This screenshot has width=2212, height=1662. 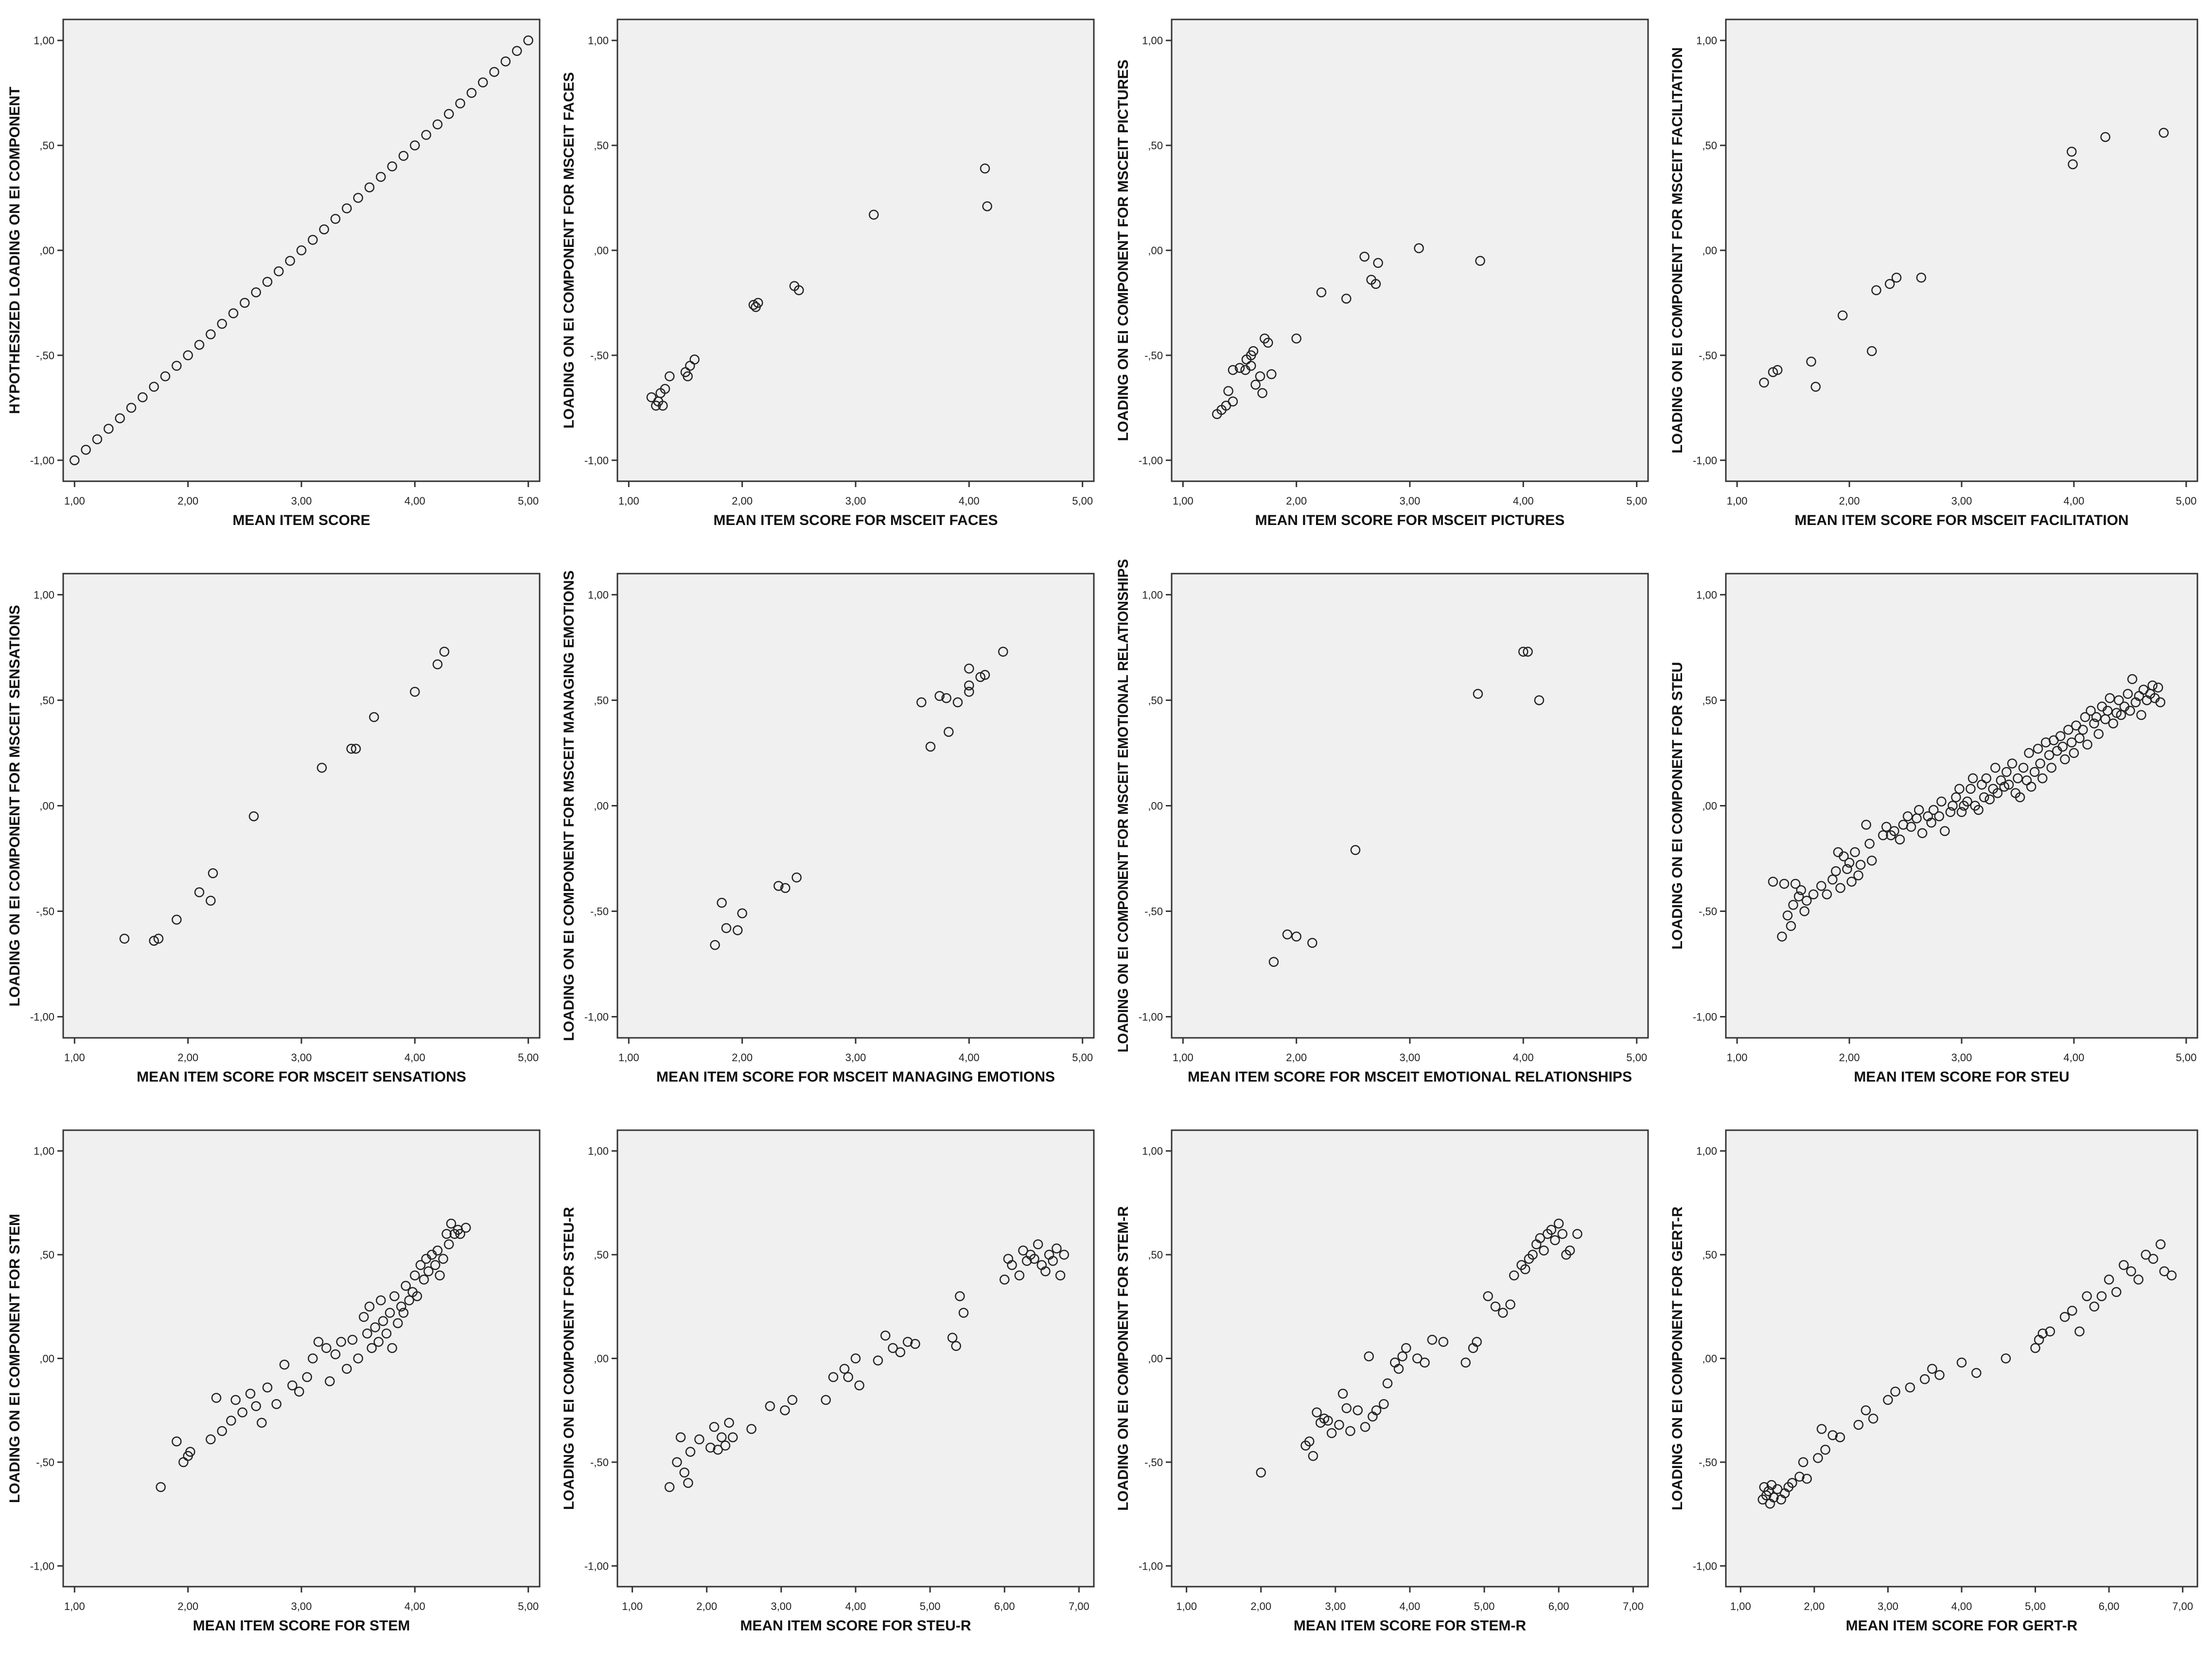 I want to click on y-axis-label: LOADING ON EI COMPONENT FOR STEM-R, so click(x=1123, y=1359).